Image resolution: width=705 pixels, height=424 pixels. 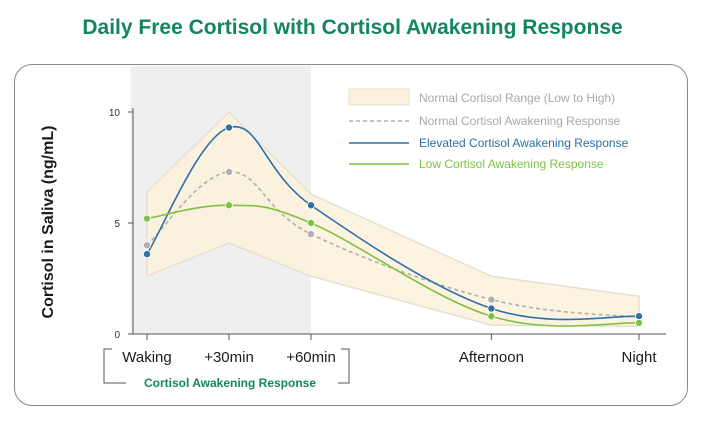 I want to click on legend-label: Normal Cortisol Range (Low to High), so click(x=517, y=98).